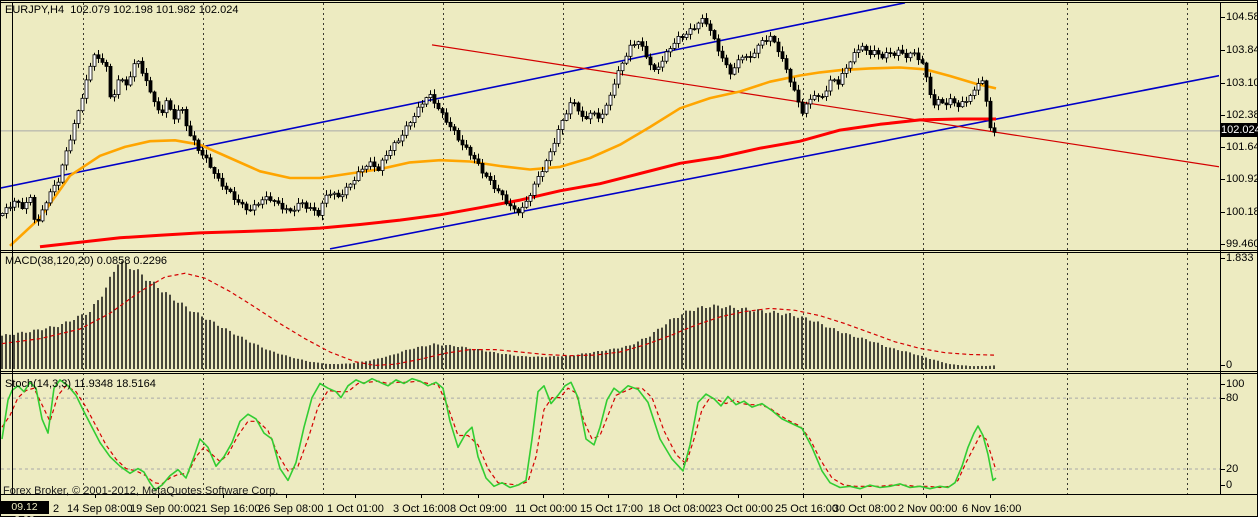 The height and width of the screenshot is (517, 1258). Describe the element at coordinates (163, 509) in the screenshot. I see `time-axis-label: 19 Sep 00:00` at that location.